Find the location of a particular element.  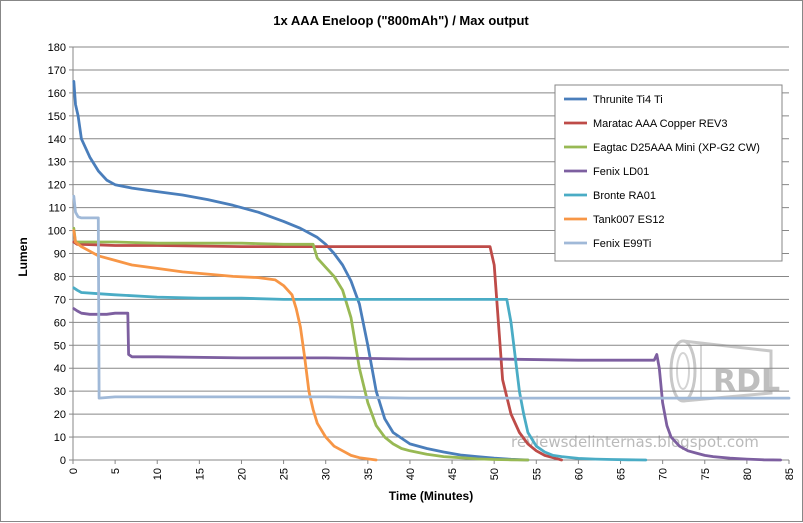

y-tick-label: 150 is located at coordinates (57, 117).